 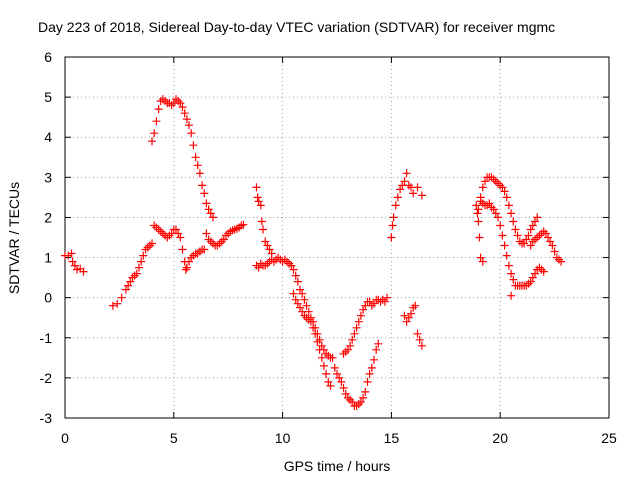 I want to click on x-tick-label: 10, so click(x=283, y=438).